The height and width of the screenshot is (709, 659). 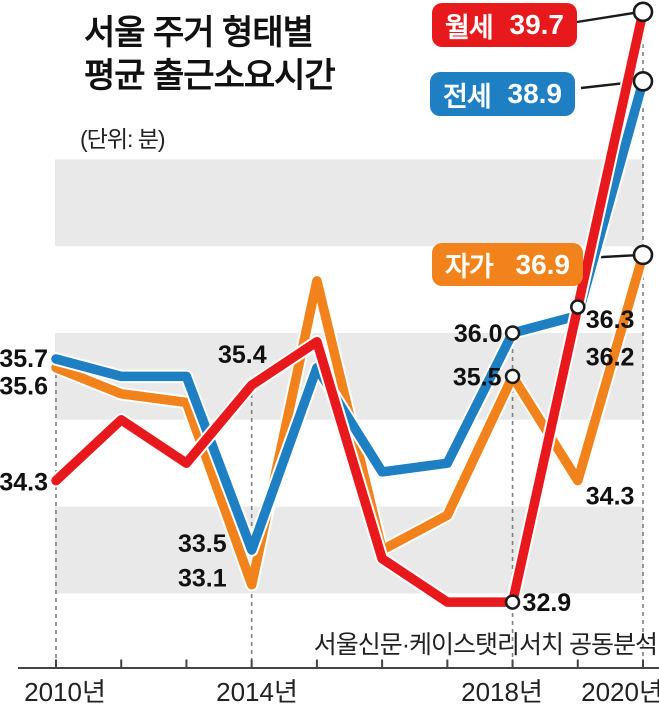 What do you see at coordinates (469, 27) in the screenshot?
I see `callout-monthly-rent-label: 월세` at bounding box center [469, 27].